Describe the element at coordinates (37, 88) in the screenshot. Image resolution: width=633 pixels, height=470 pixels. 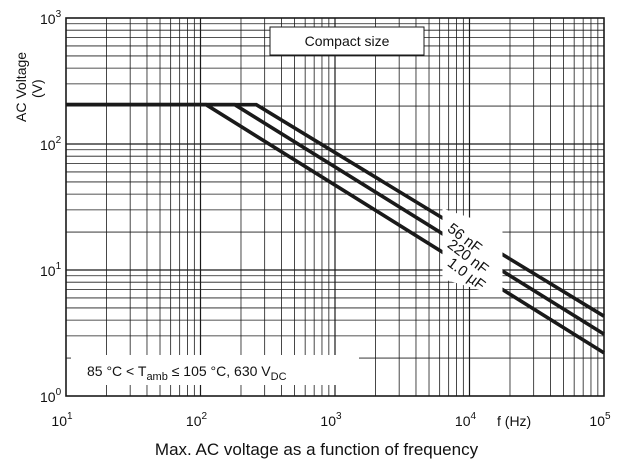
I see `y-axis-unit: (V)` at that location.